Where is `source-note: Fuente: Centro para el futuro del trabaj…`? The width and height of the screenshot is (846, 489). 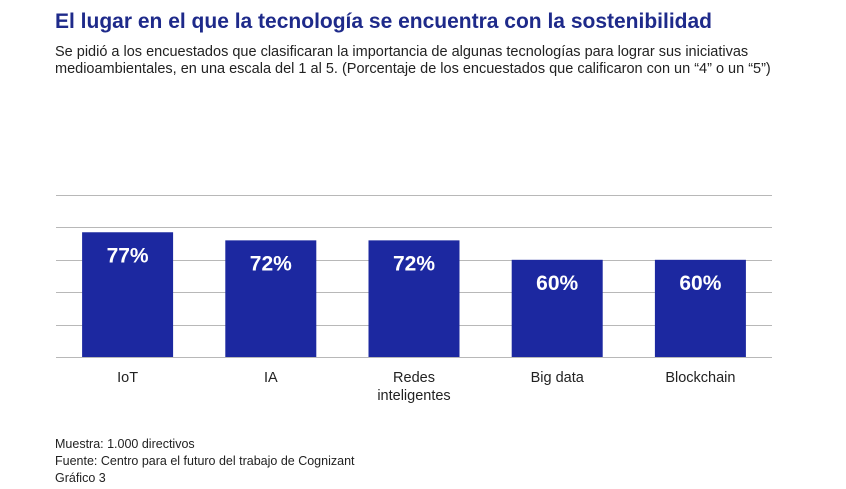
source-note: Fuente: Centro para el futuro del trabaj… is located at coordinates (205, 461).